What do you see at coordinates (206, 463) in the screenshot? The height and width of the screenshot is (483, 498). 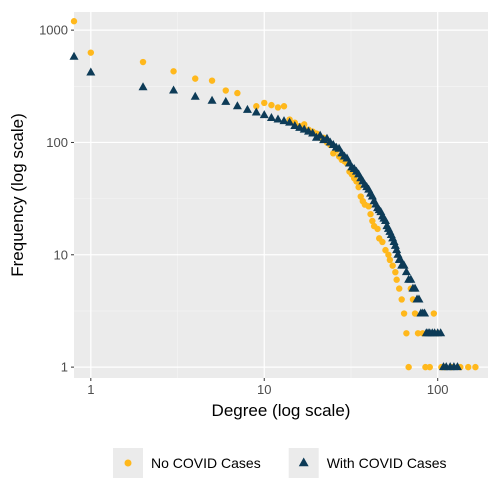 I see `legend-label: No COVID Cases` at bounding box center [206, 463].